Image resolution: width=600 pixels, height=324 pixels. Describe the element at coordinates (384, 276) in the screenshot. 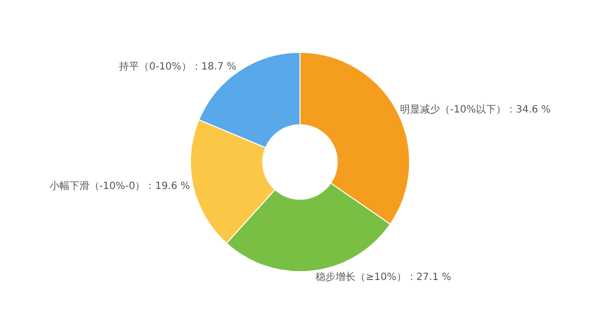

I see `slice-label: 稳步增长（≥10%）：27.1 %` at that location.